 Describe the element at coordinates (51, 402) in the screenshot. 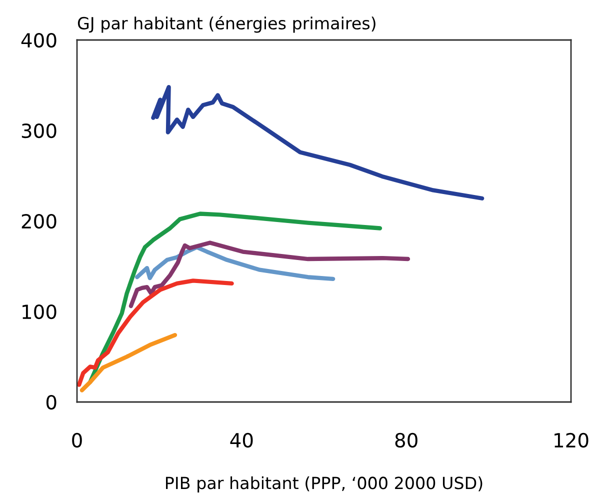

I see `y-tick-label: 0` at that location.